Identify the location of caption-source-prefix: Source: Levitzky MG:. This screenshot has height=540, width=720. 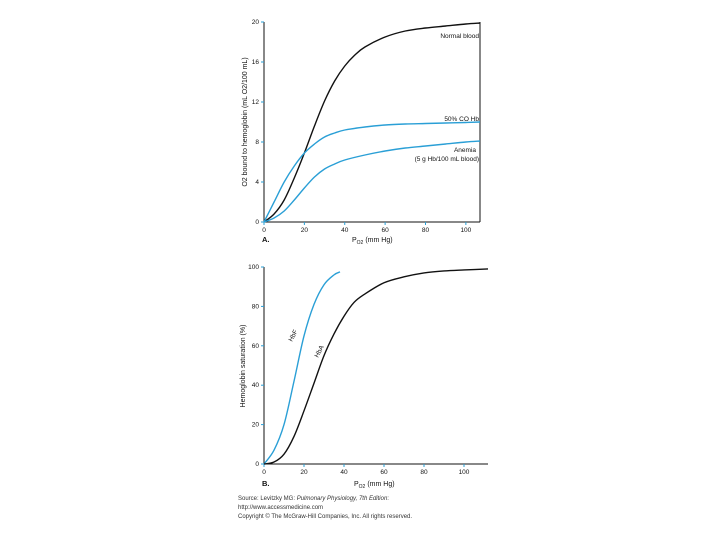
(267, 499).